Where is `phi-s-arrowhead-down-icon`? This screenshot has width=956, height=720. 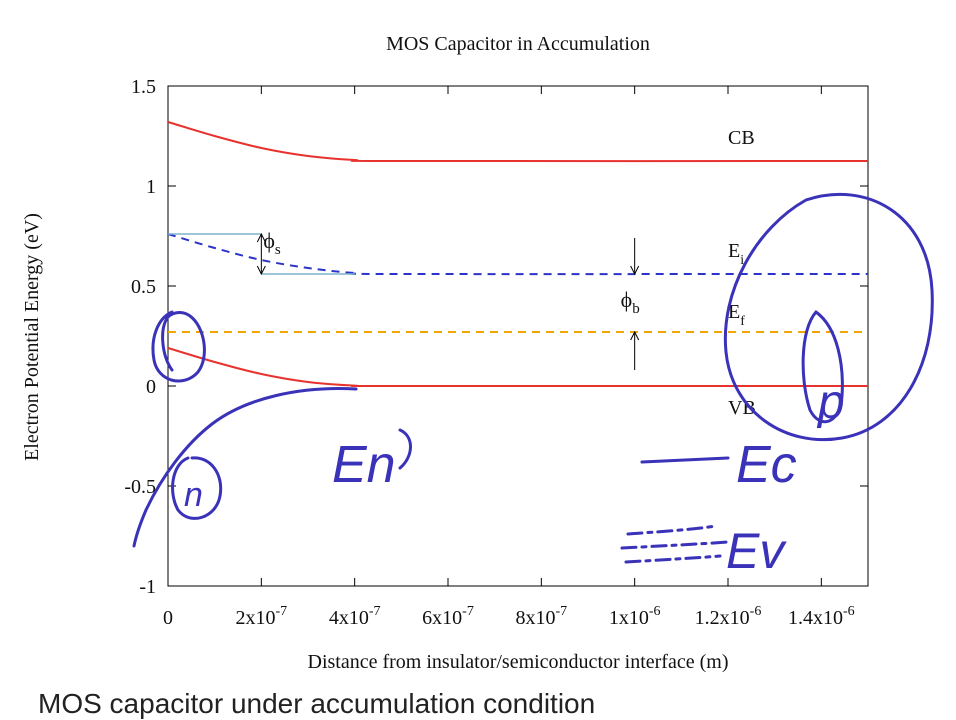
phi-s-arrowhead-down-icon is located at coordinates (261, 270).